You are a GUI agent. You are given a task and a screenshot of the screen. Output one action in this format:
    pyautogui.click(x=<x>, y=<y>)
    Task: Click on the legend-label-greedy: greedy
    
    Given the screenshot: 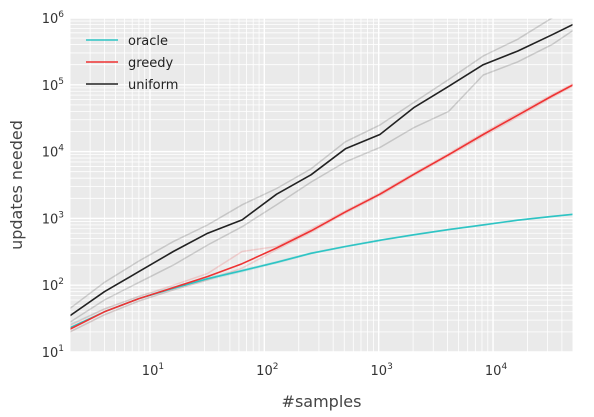 What is the action you would take?
    pyautogui.click(x=151, y=63)
    